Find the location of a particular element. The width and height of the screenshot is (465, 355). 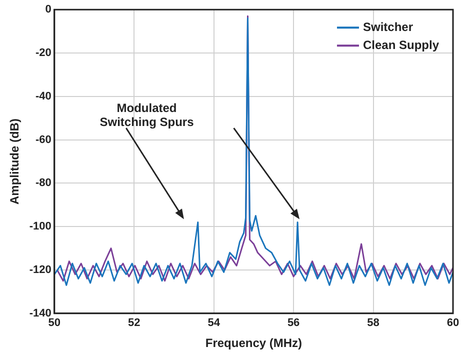

legend-label: Switcher is located at coordinates (388, 27).